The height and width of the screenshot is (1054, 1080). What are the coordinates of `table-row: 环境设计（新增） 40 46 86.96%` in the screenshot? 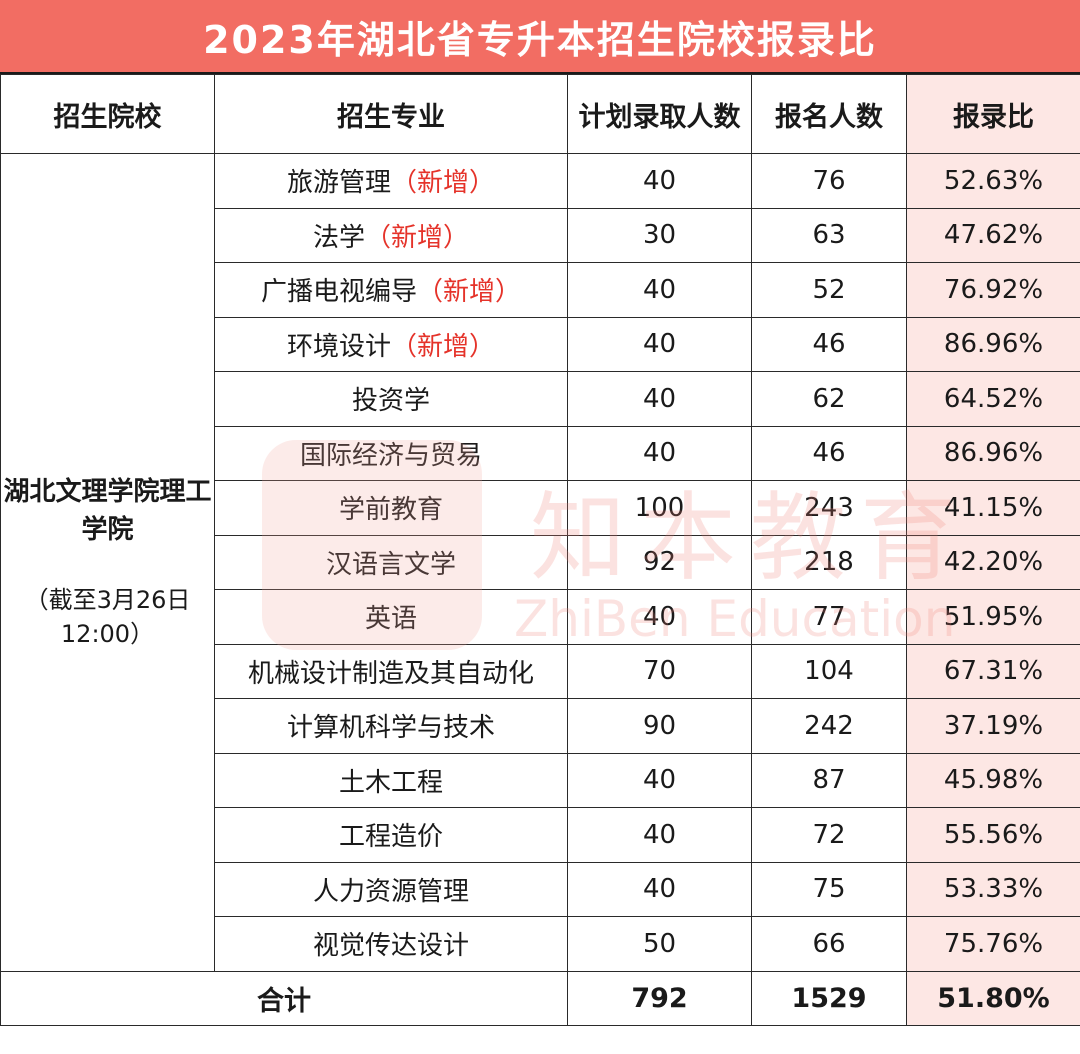 It's located at (540, 344).